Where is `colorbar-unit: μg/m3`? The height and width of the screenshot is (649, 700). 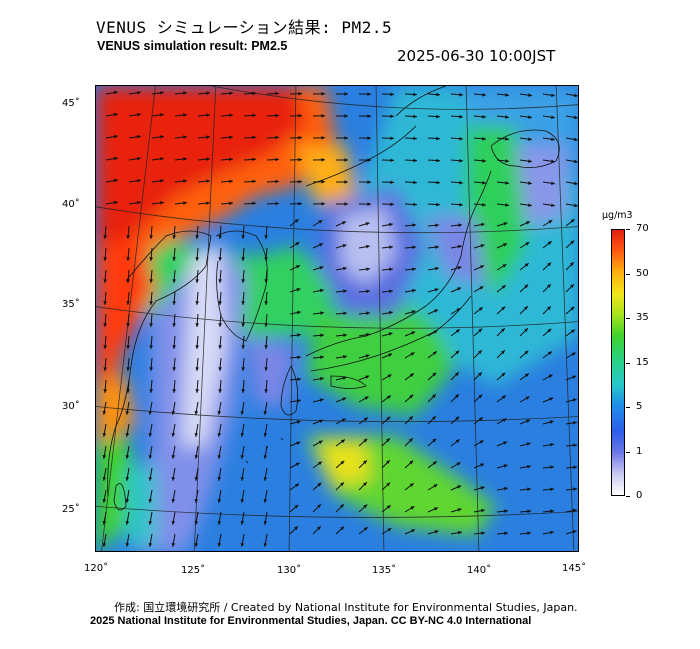
colorbar-unit: μg/m3 is located at coordinates (617, 215).